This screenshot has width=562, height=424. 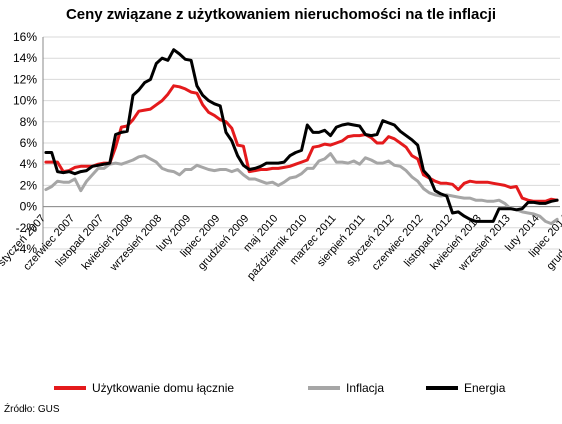 What do you see at coordinates (25, 58) in the screenshot?
I see `y-tick-label: 14%` at bounding box center [25, 58].